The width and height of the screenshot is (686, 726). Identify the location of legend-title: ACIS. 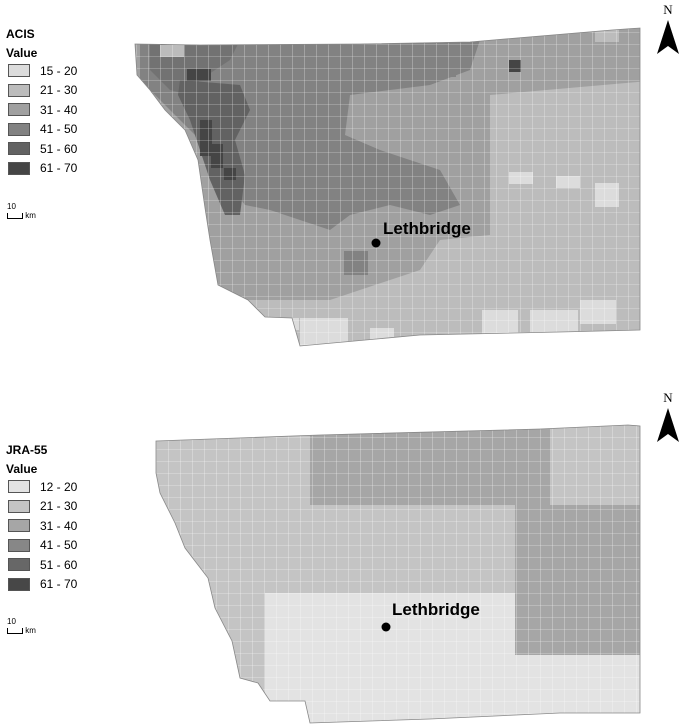
(20, 34).